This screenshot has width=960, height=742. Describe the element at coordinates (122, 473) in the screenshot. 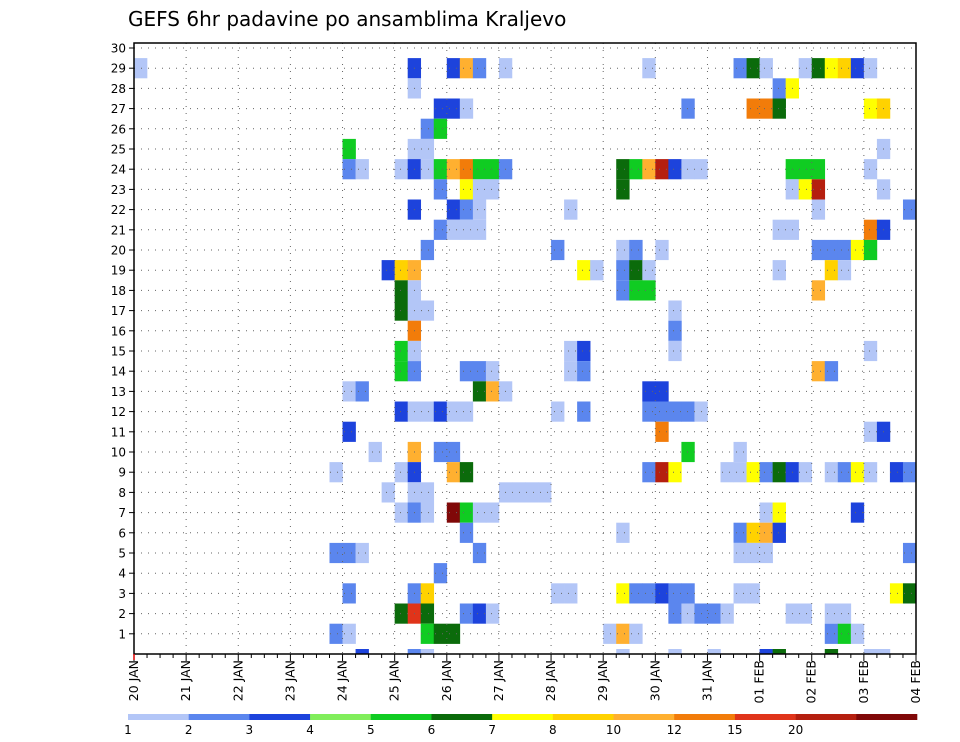

I see `y-tick-label: 9` at that location.